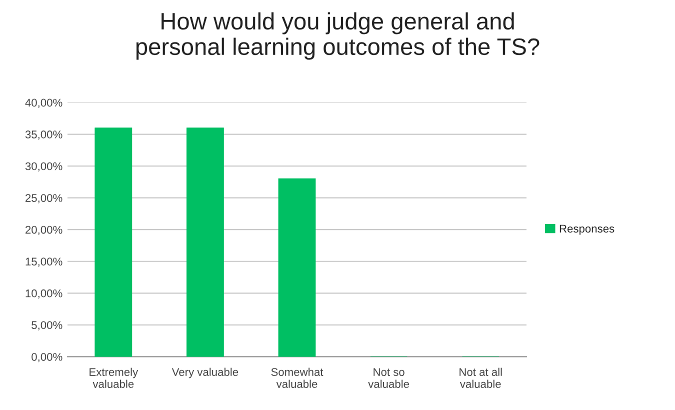  What do you see at coordinates (205, 373) in the screenshot?
I see `x-tick-label: Very valuable` at bounding box center [205, 373].